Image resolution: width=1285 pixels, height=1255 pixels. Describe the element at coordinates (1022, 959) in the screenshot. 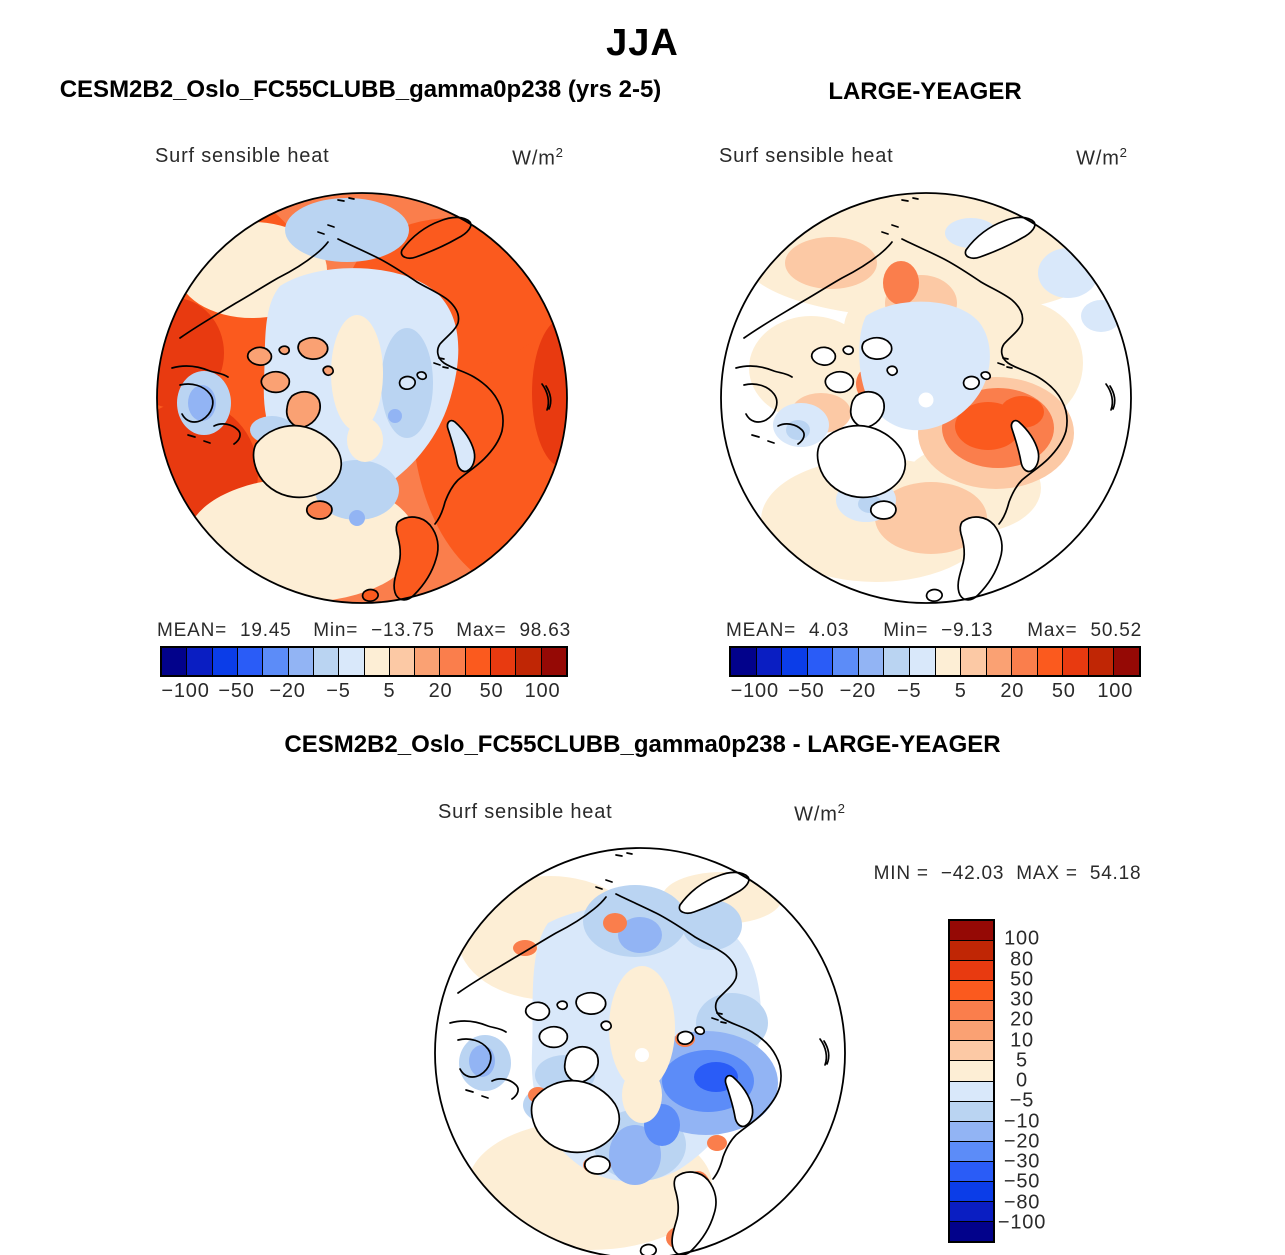

I see `colorbar-tick-label: 80` at that location.